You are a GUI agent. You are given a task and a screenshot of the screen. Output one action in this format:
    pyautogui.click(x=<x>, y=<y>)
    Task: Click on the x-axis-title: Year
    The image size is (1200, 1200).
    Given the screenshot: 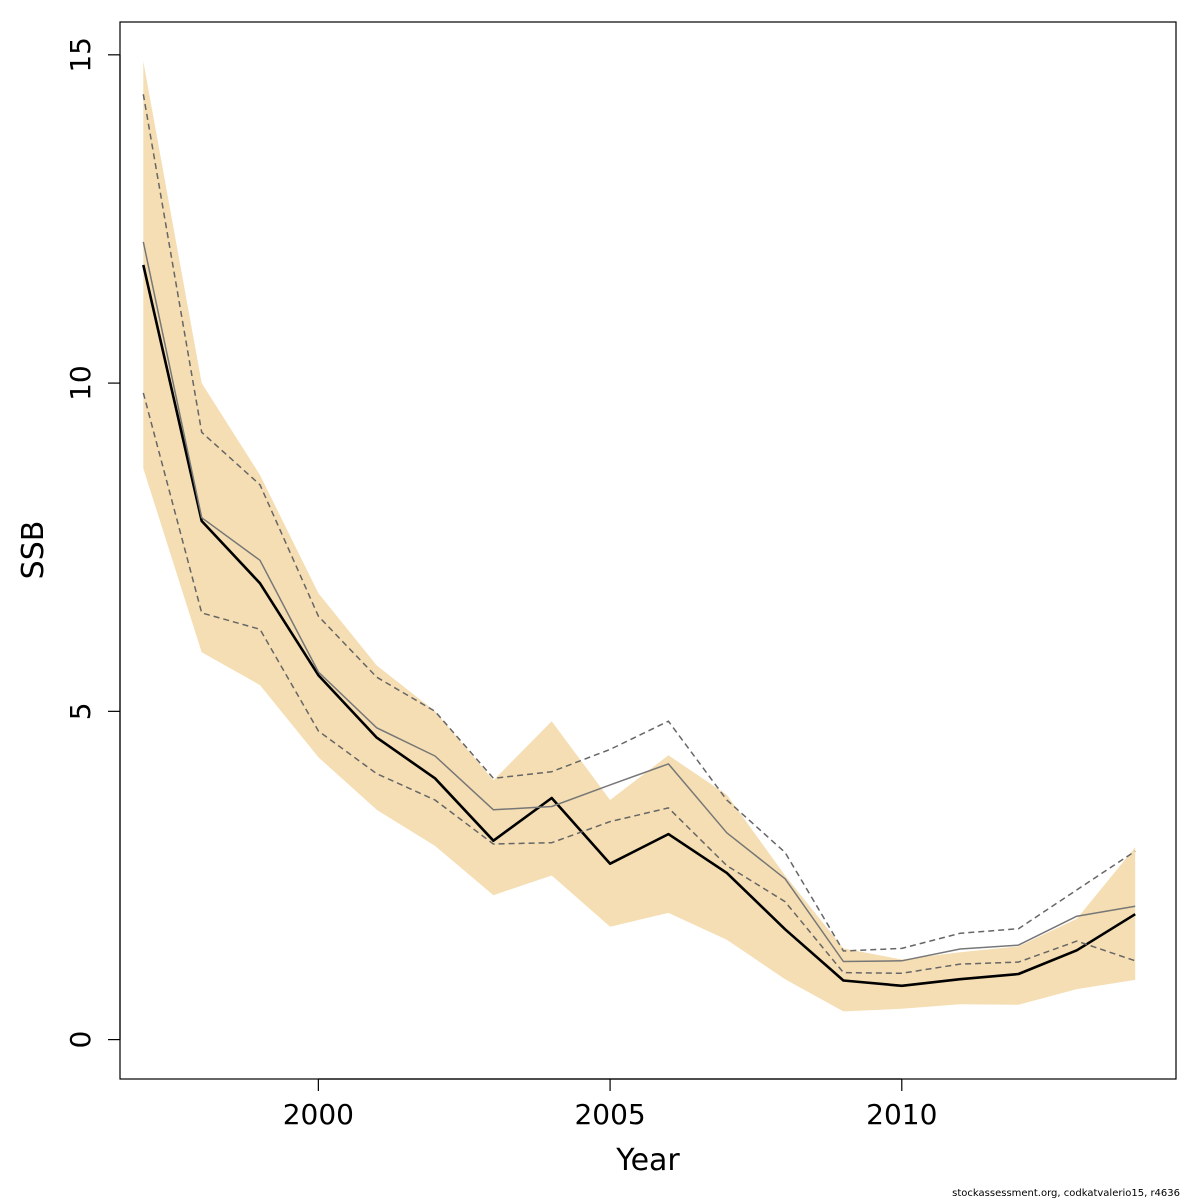 What is the action you would take?
    pyautogui.click(x=647, y=1160)
    